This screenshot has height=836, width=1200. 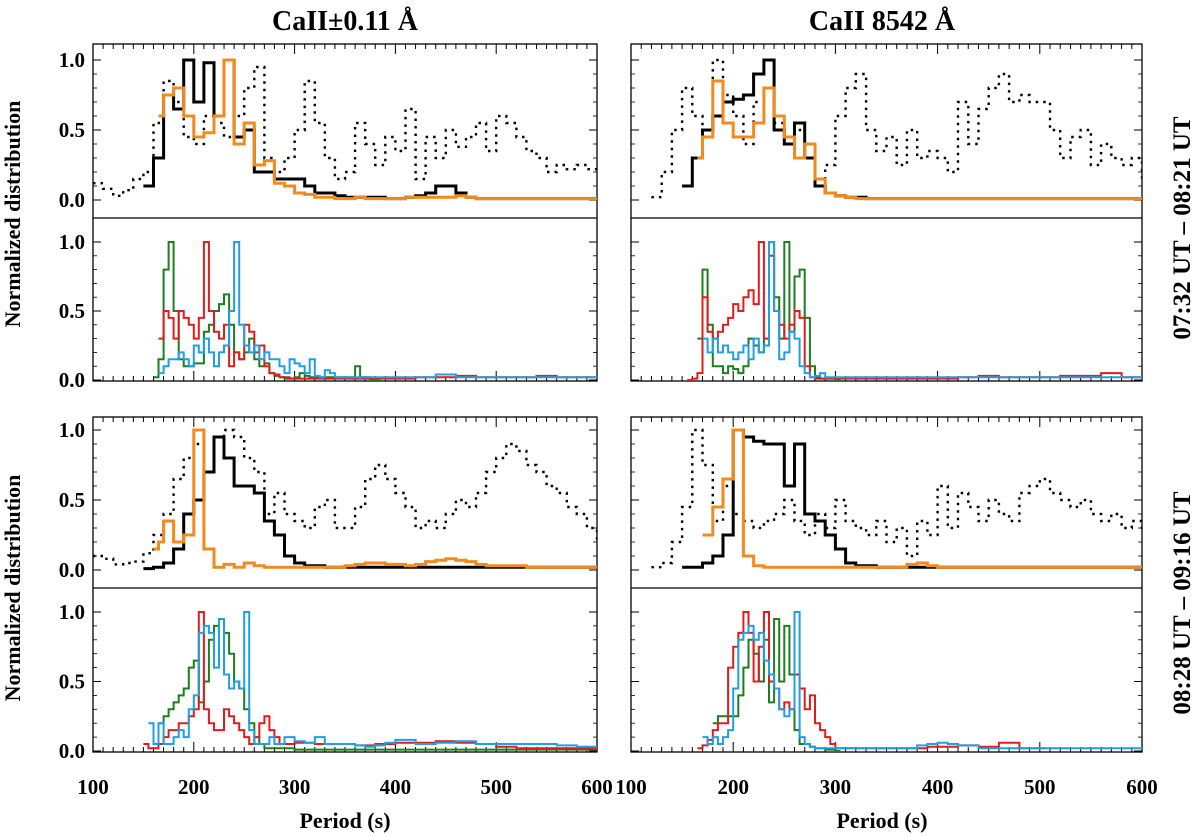 I want to click on series-blue-r2c2-bottom, so click(x=922, y=680).